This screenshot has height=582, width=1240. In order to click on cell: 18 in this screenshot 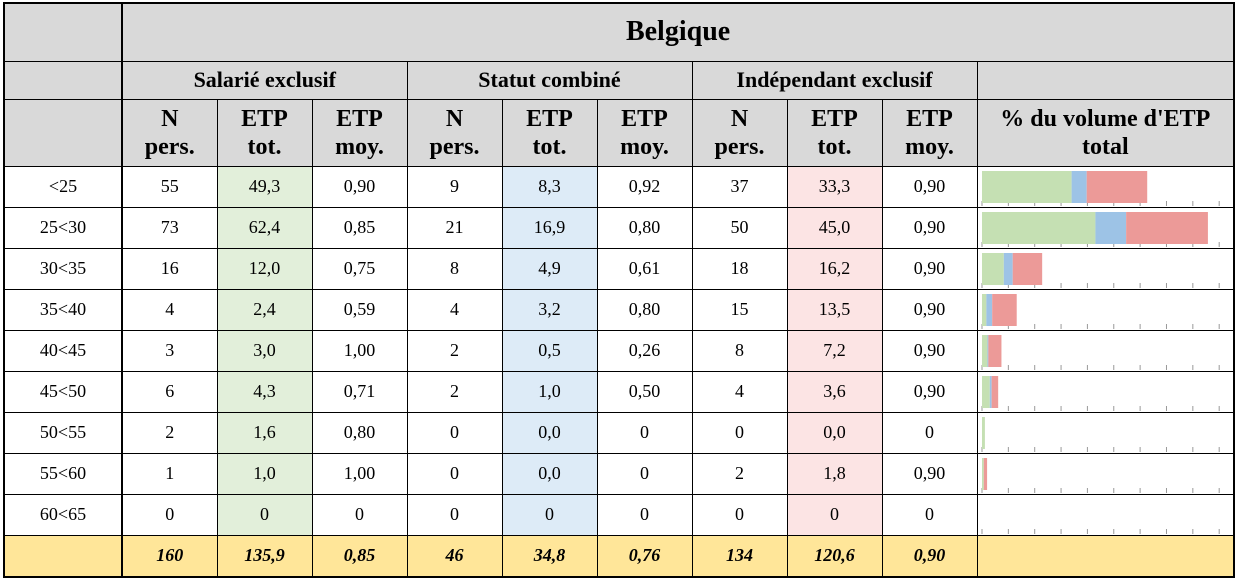, I will do `click(739, 268)`.